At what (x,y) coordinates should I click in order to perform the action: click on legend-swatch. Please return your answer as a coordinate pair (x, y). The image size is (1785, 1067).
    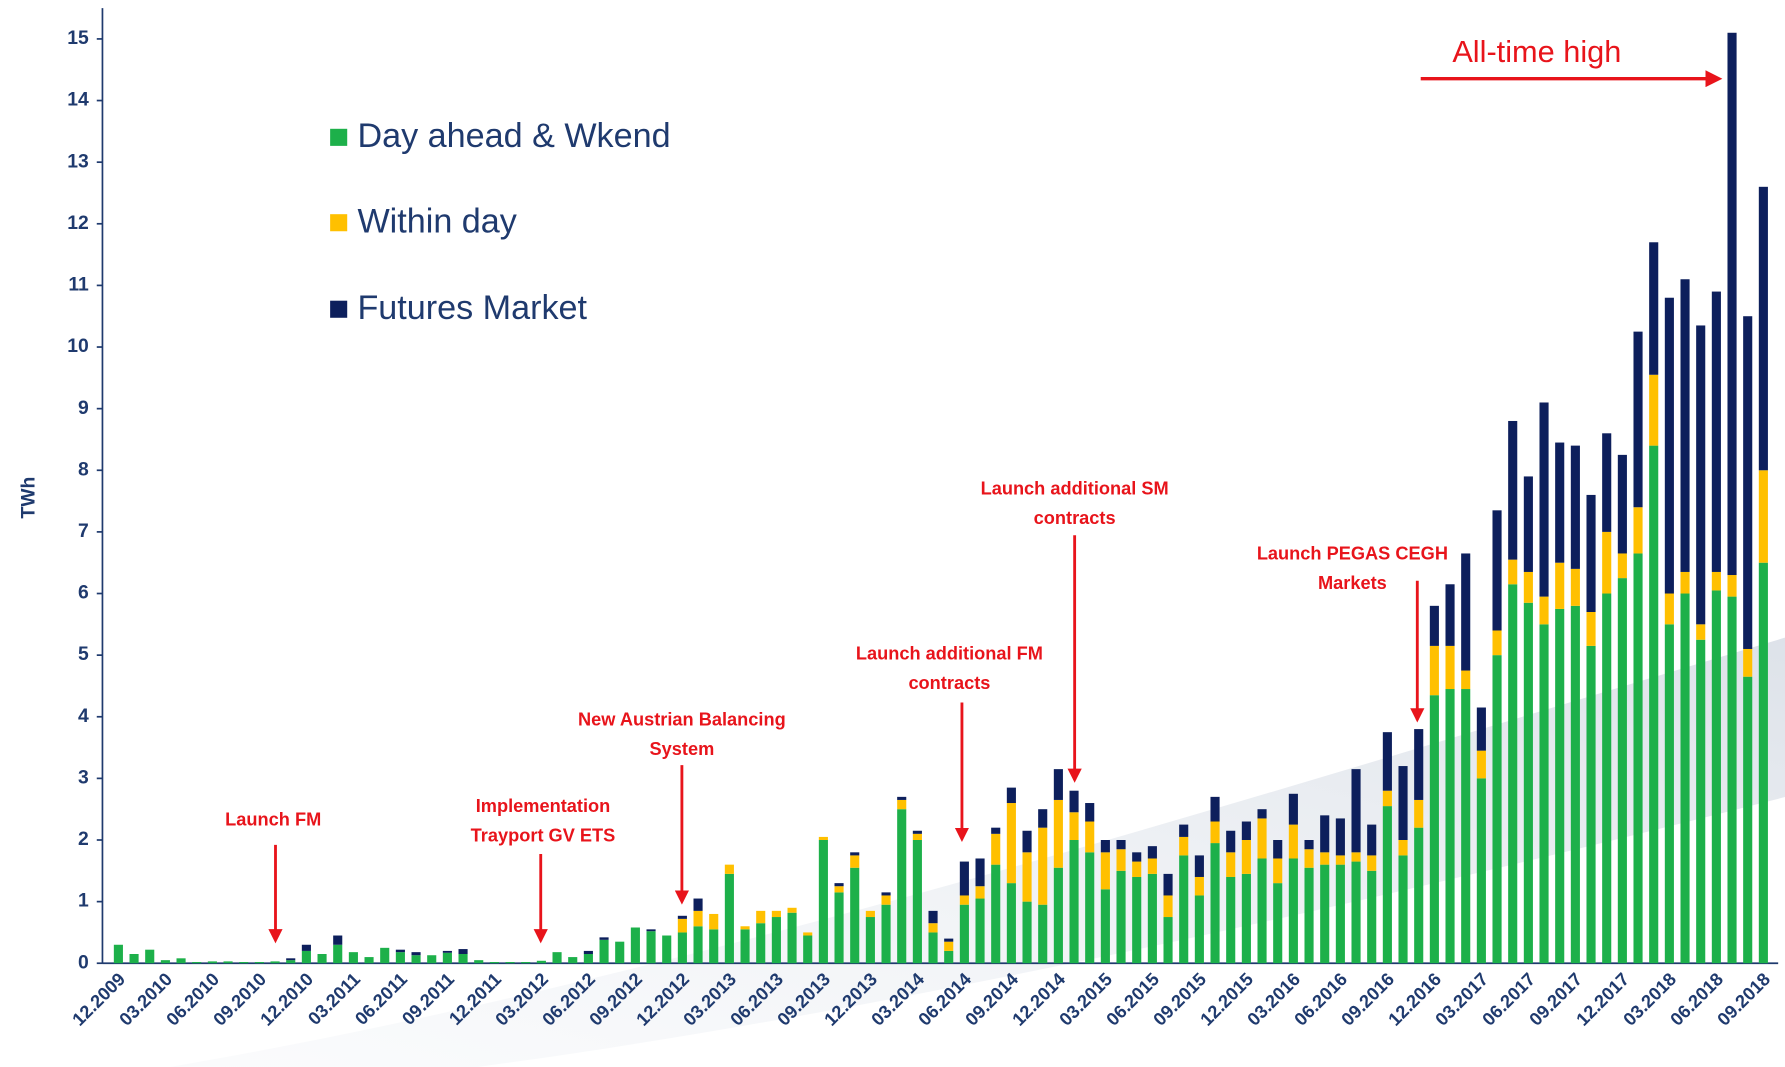
    Looking at the image, I should click on (339, 309).